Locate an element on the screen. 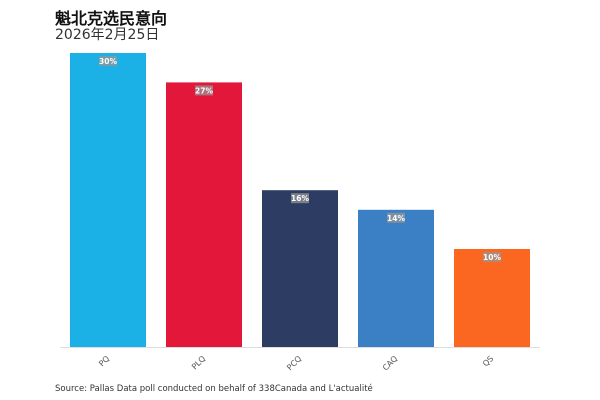 The width and height of the screenshot is (600, 400). data-label-pcq: 16% is located at coordinates (300, 198).